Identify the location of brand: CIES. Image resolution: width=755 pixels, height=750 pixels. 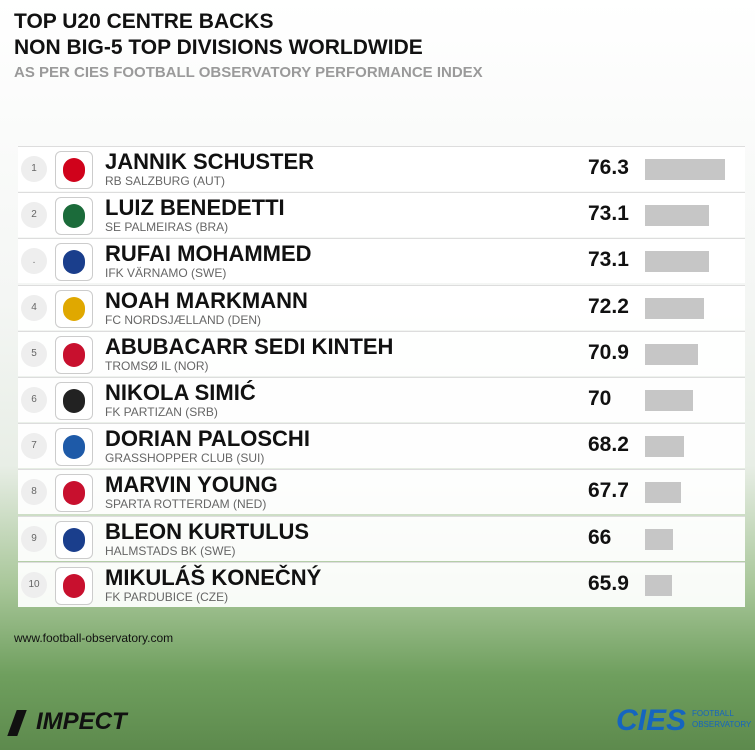
(651, 720).